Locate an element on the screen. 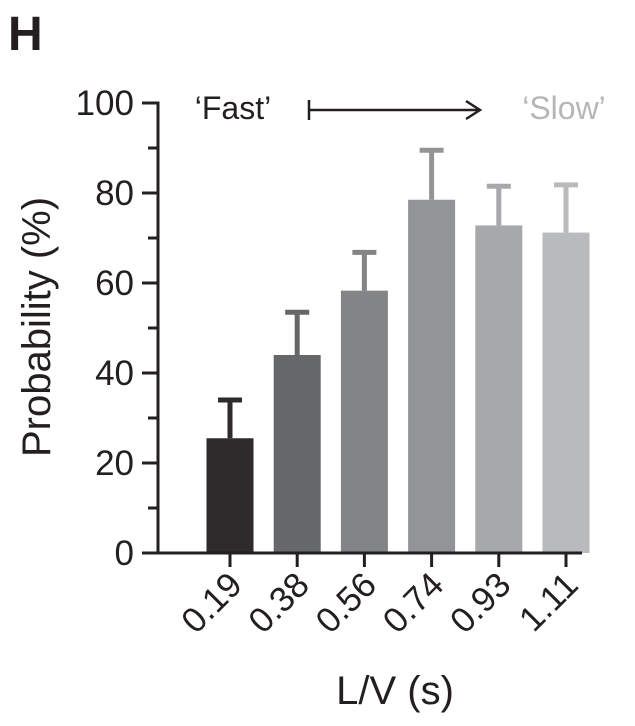  x-tick-label: 0.56 is located at coordinates (346, 603).